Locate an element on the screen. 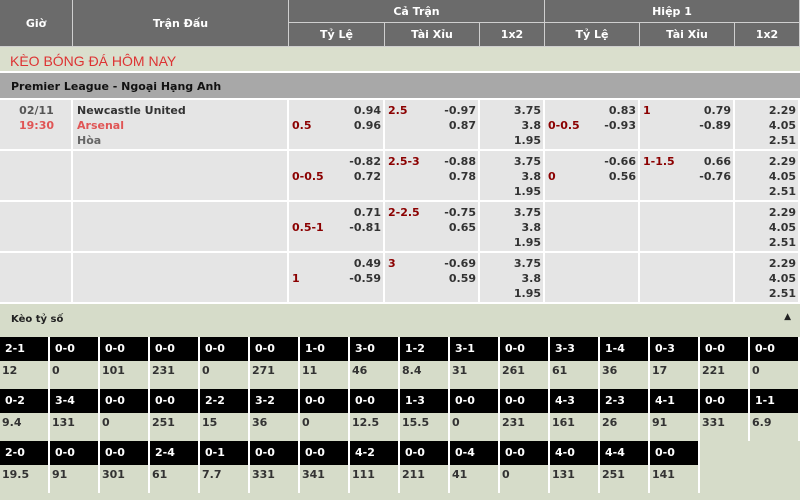  h1_hcp_odds-value: 0.56 is located at coordinates (622, 176).